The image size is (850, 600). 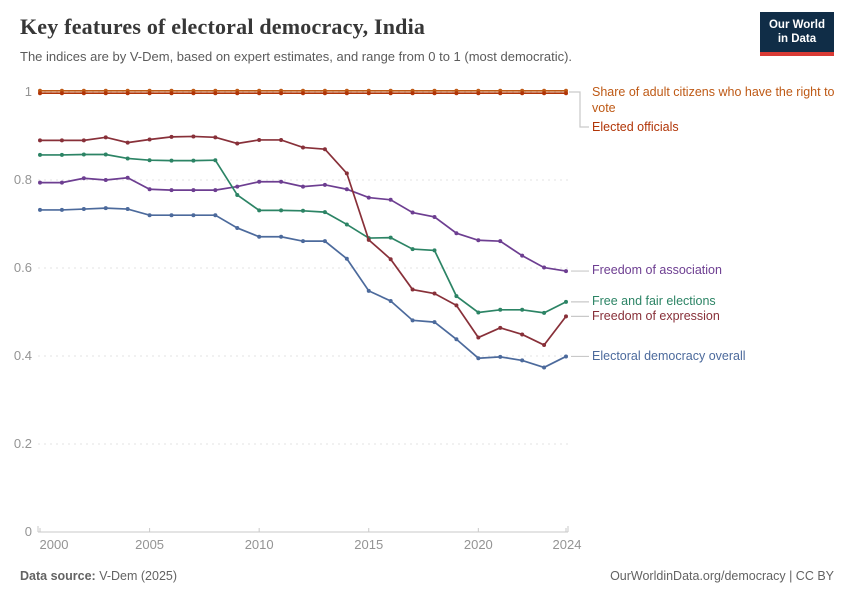 I want to click on y-tick-label: 1, so click(x=28, y=91).